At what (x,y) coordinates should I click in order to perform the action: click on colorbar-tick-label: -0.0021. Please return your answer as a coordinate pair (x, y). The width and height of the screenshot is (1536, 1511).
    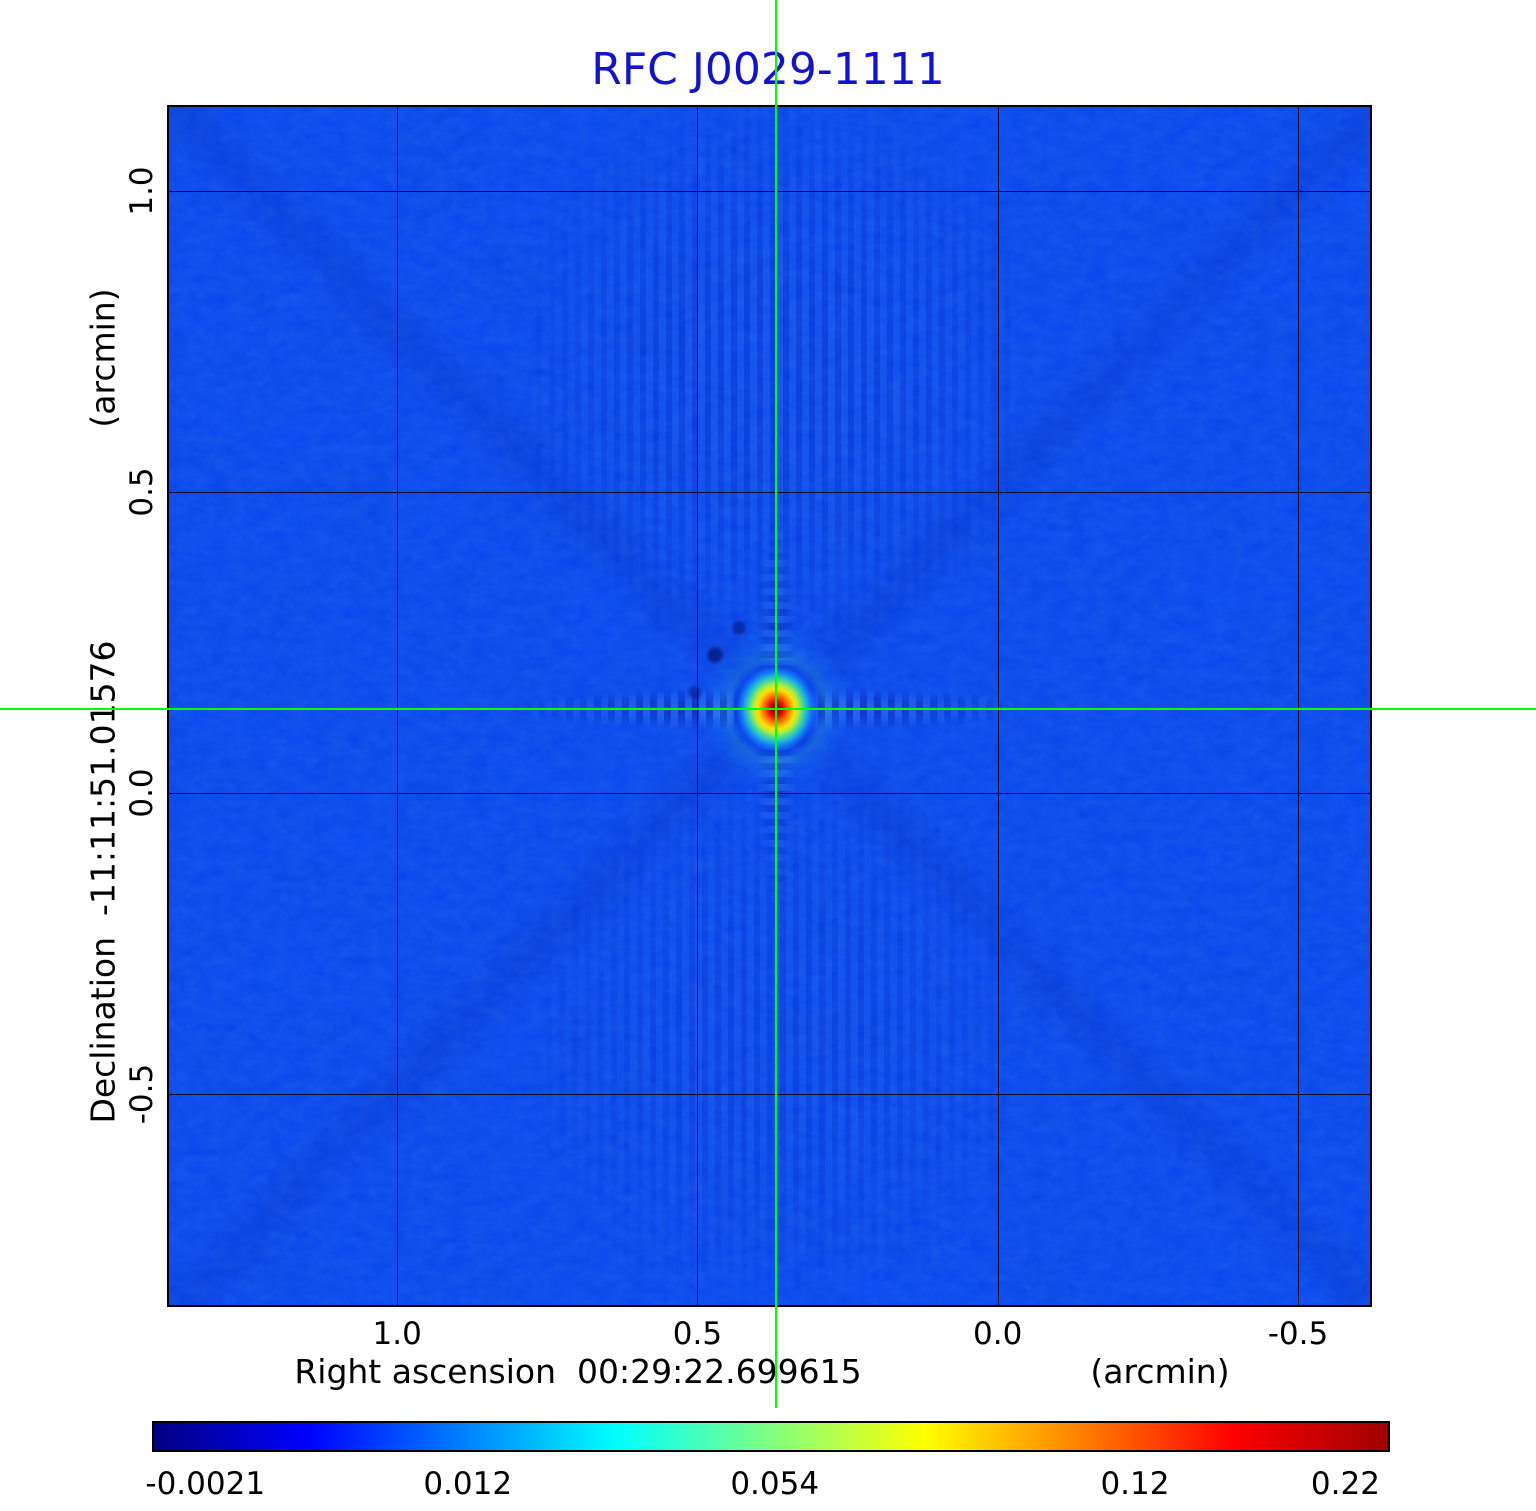
    Looking at the image, I should click on (205, 1484).